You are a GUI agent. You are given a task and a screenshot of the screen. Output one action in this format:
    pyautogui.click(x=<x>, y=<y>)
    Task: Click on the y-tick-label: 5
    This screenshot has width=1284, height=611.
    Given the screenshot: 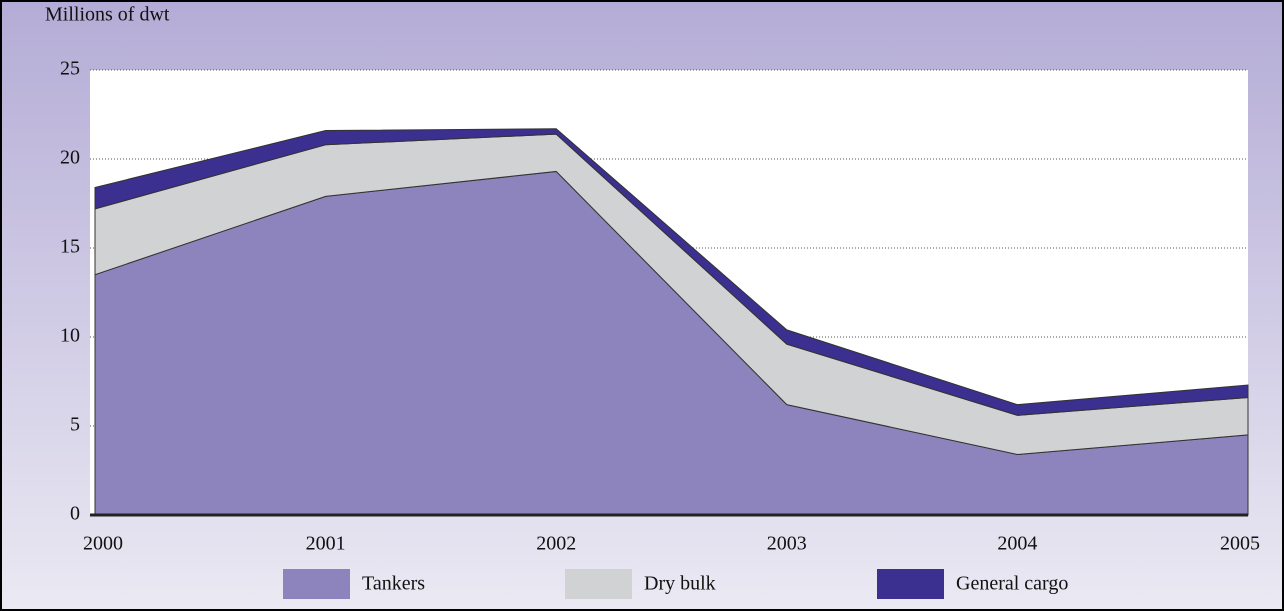 What is the action you would take?
    pyautogui.click(x=75, y=425)
    